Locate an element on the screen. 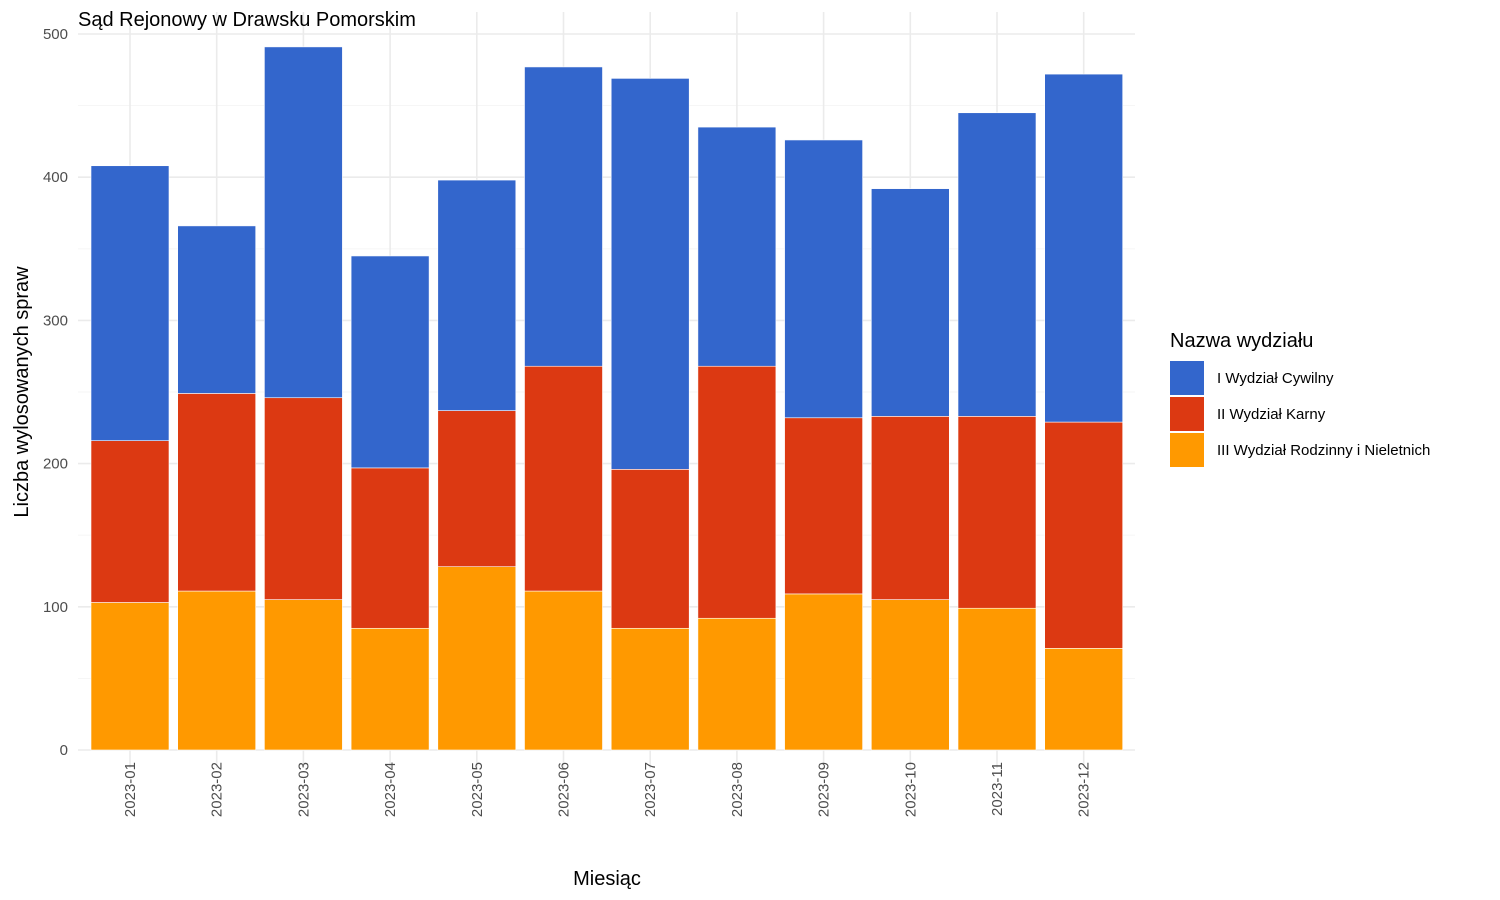 The height and width of the screenshot is (900, 1500). y-tick-label: 100 is located at coordinates (55, 607).